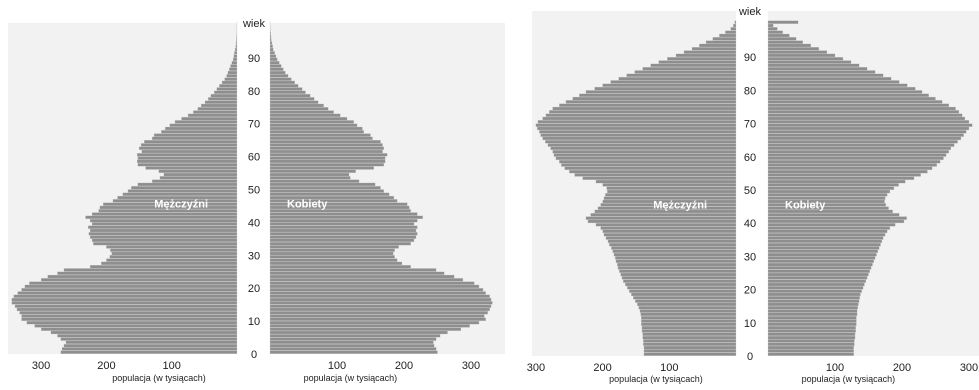 This screenshot has width=979, height=390. I want to click on female-x-tick-label: 100, so click(835, 368).